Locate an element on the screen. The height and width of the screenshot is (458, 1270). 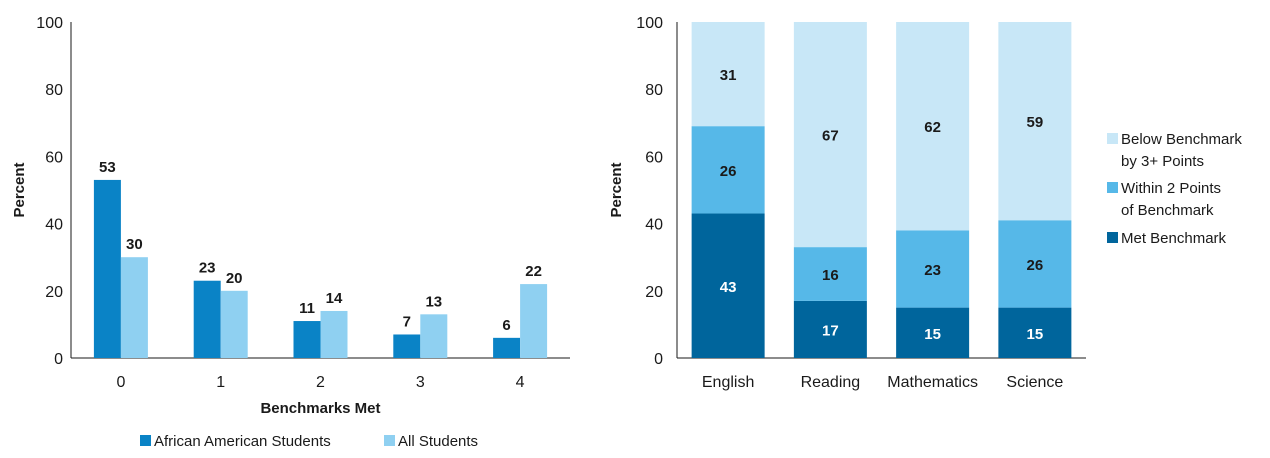
chart2-data-label: 67 is located at coordinates (830, 136).